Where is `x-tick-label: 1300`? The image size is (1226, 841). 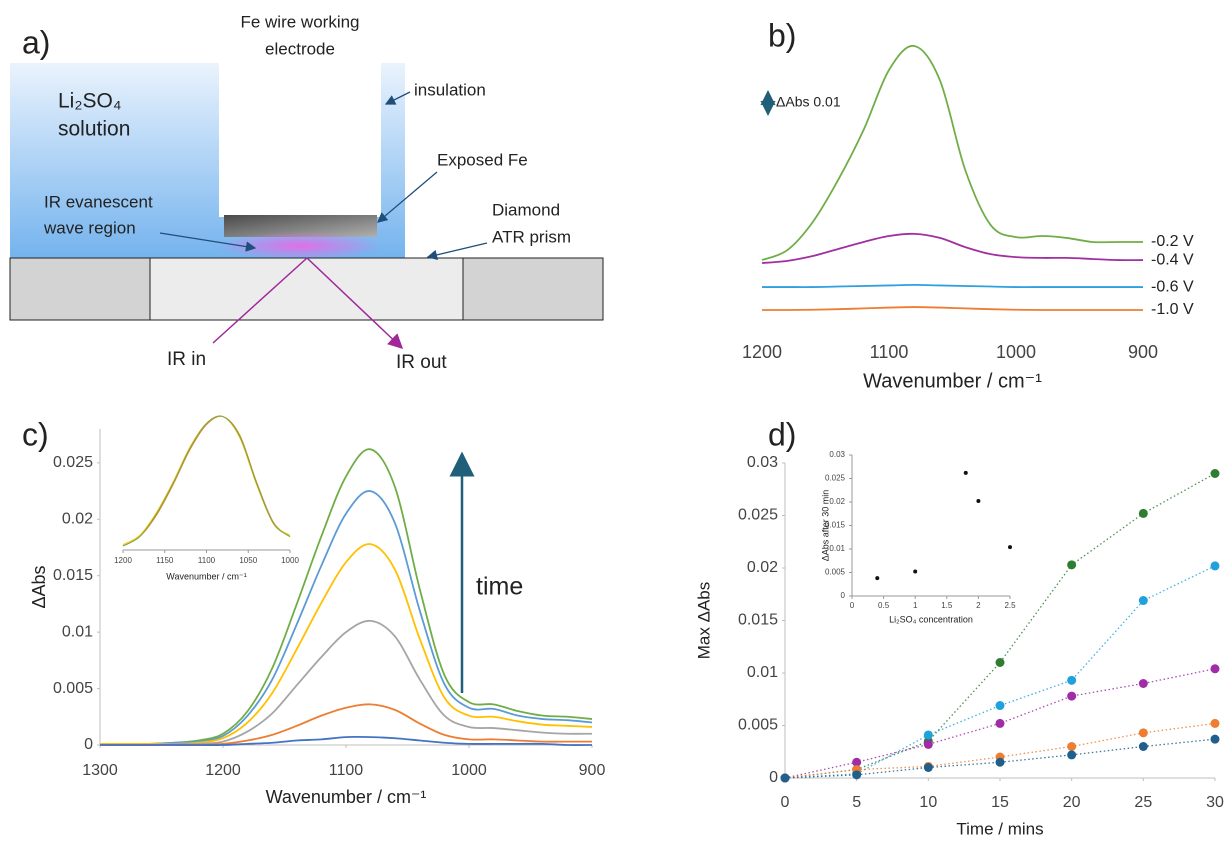 x-tick-label: 1300 is located at coordinates (100, 770).